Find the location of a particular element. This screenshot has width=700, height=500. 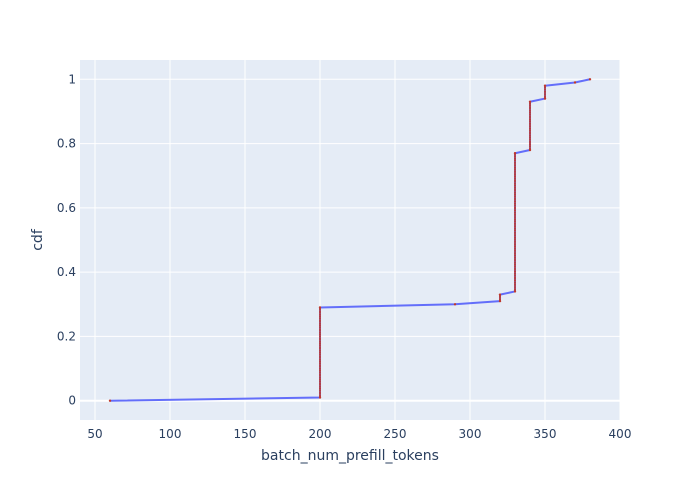

x-tick-label: 200 is located at coordinates (320, 434).